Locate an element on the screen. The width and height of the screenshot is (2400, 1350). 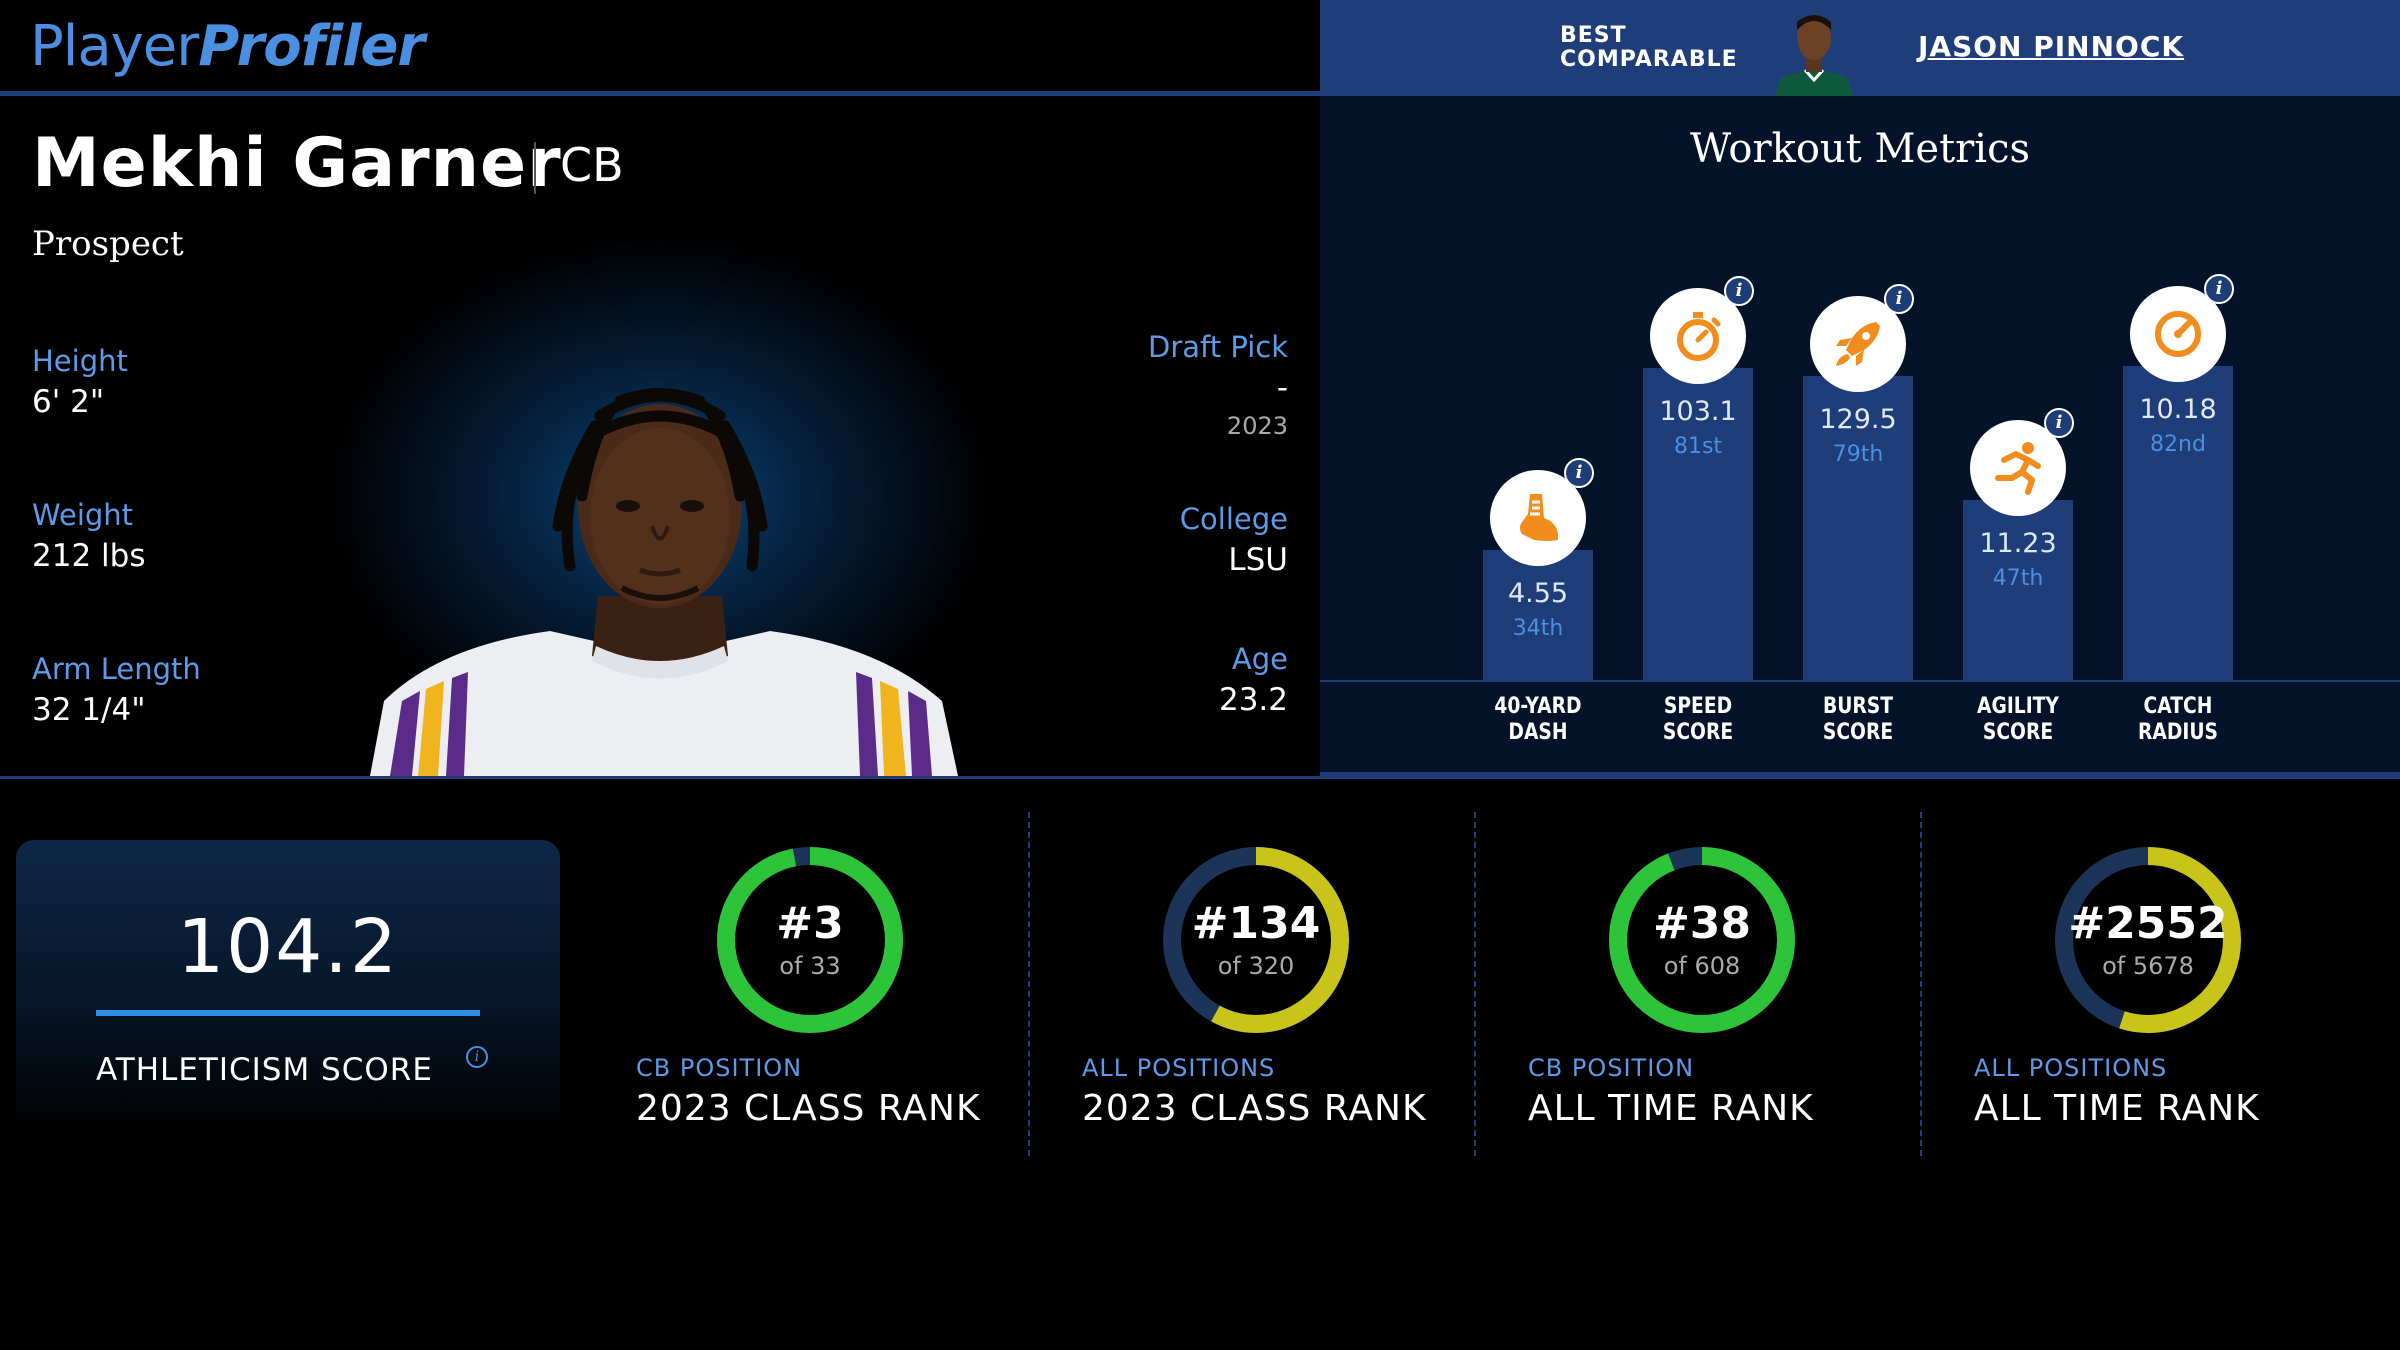
metric-label: 40-YARD DASH is located at coordinates (1538, 720).